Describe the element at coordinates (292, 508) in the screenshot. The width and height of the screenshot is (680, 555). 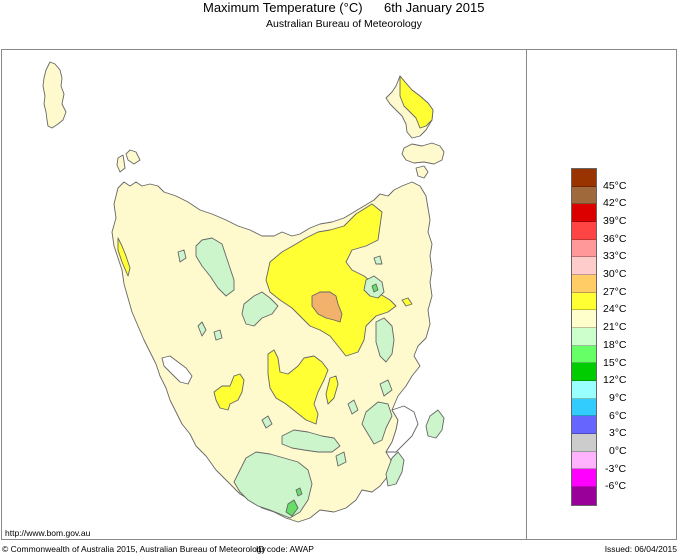
I see `zone-15-18-southwest` at that location.